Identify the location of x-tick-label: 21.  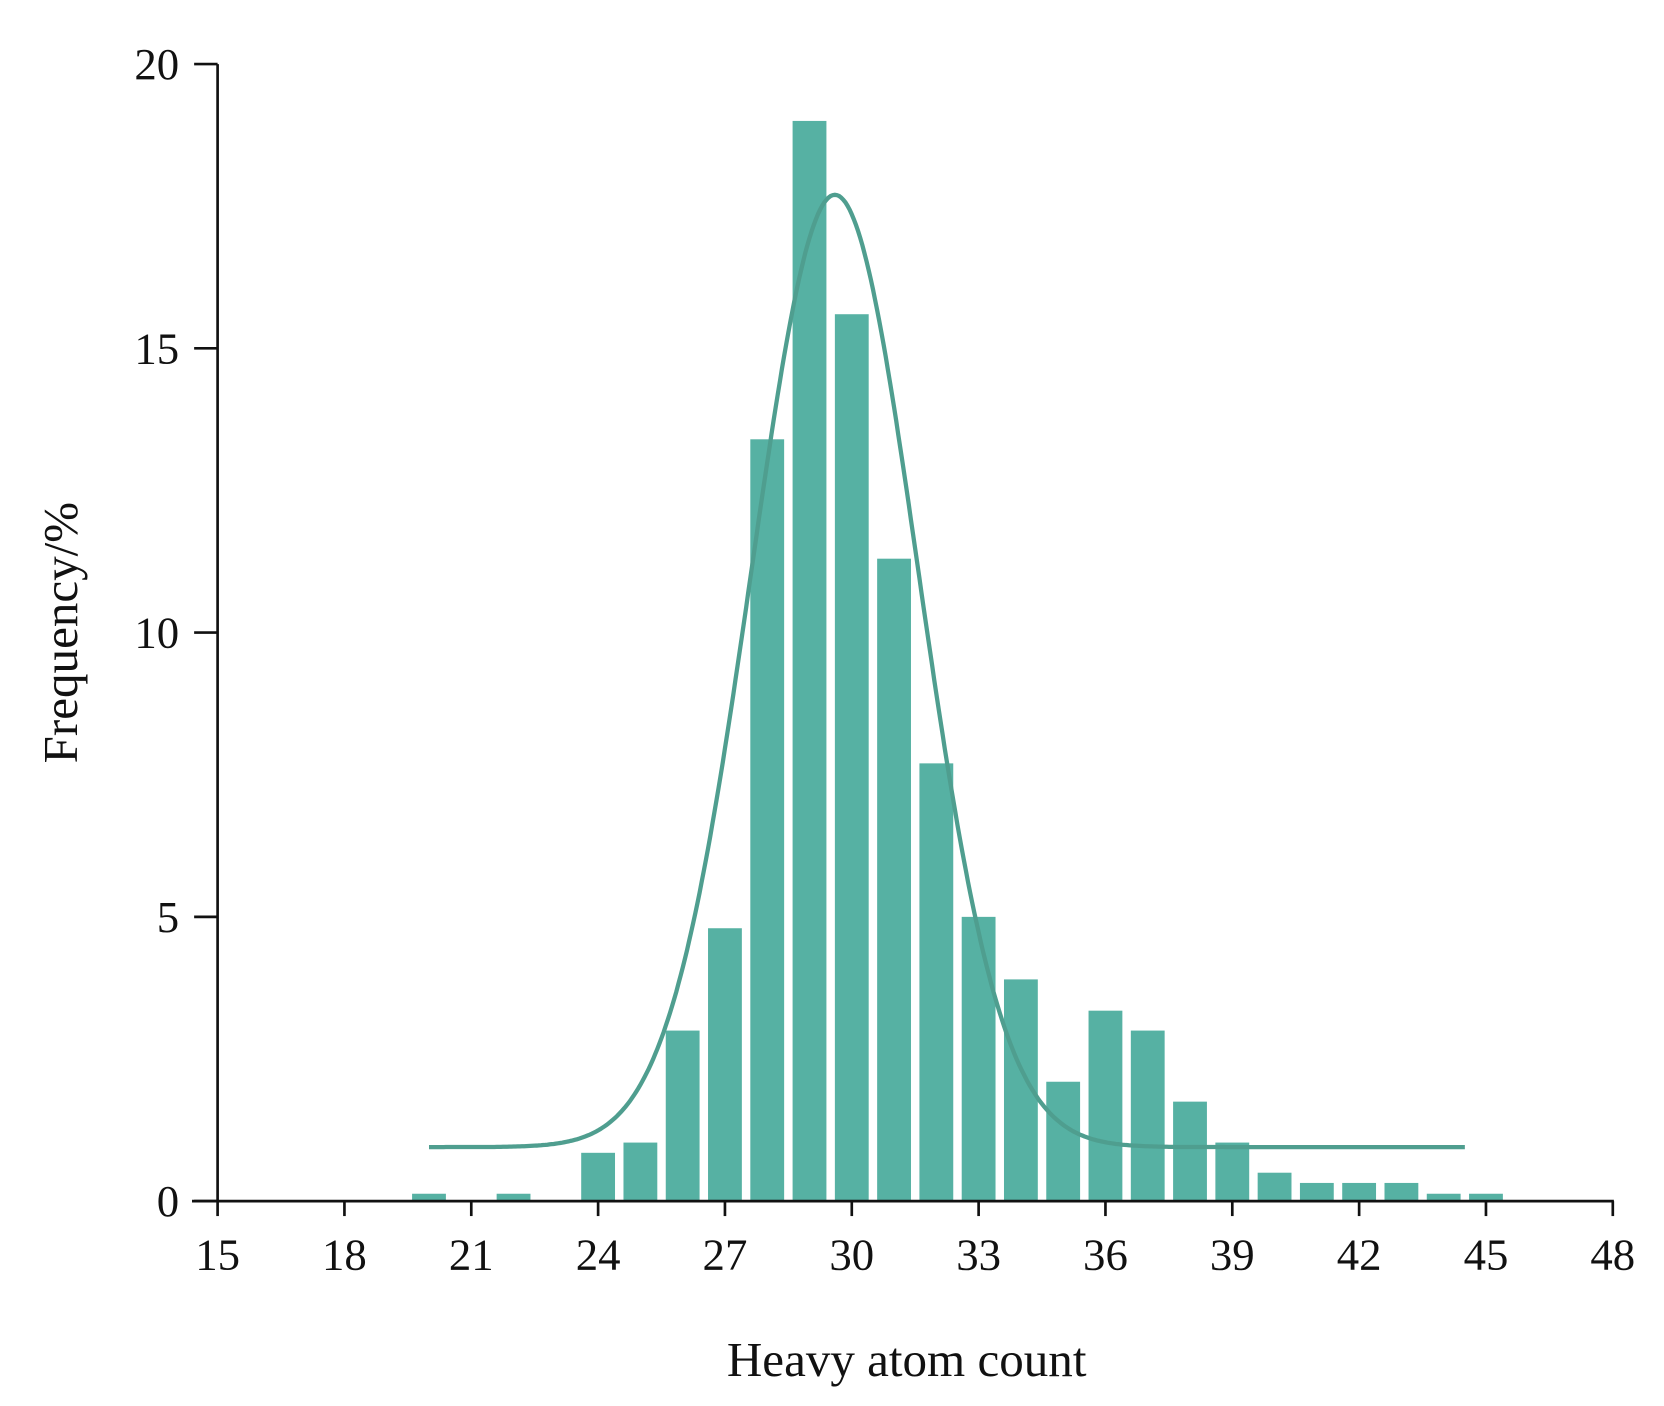
(471, 1254).